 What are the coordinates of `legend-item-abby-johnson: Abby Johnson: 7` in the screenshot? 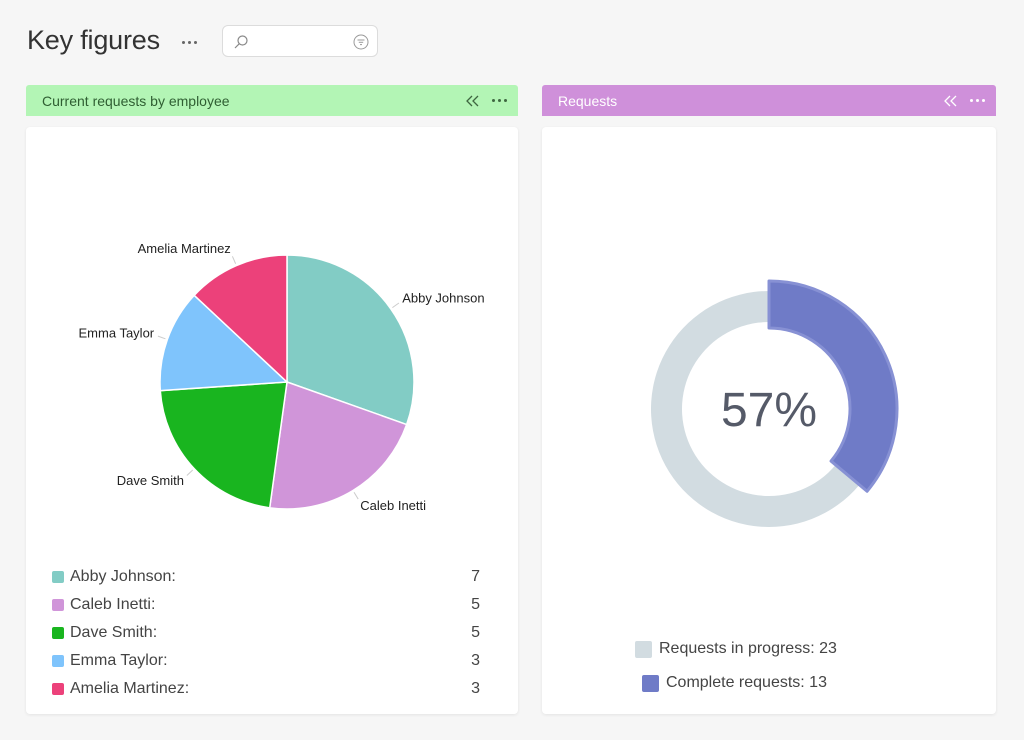 It's located at (266, 577).